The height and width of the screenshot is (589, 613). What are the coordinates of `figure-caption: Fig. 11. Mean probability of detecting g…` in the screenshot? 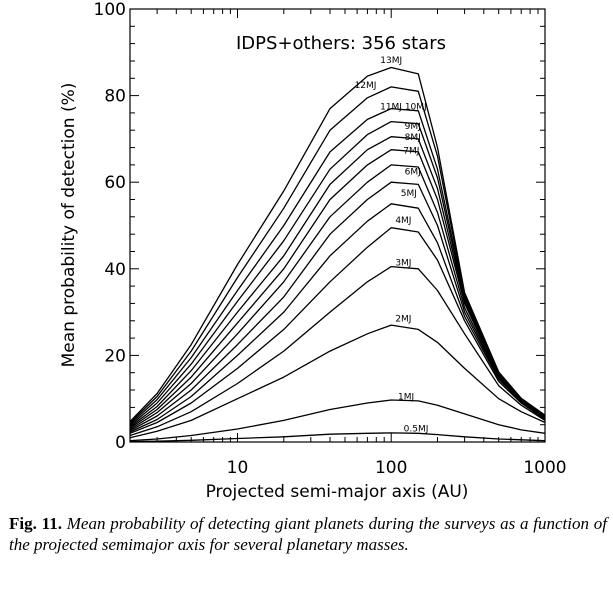 It's located at (308, 534).